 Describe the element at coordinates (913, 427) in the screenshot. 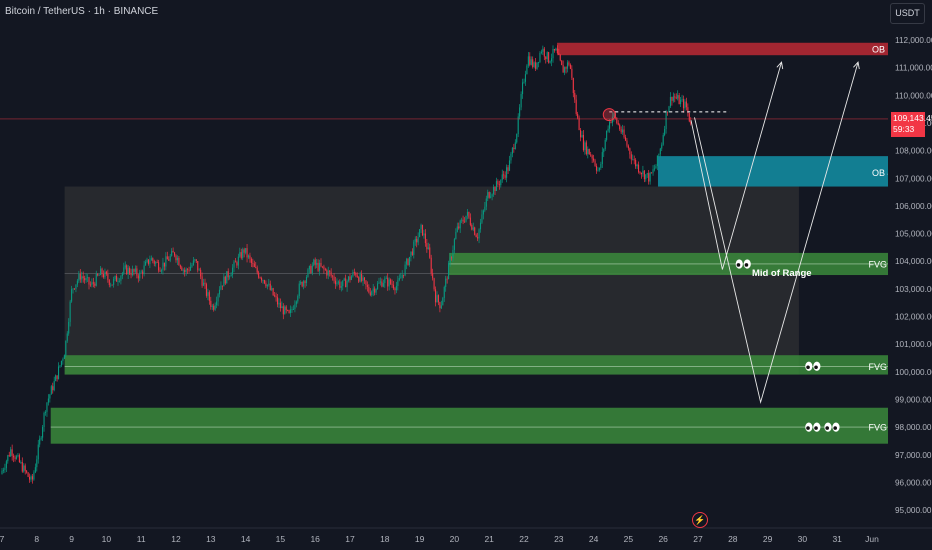

I see `price-tick-label: 98,000.00` at that location.